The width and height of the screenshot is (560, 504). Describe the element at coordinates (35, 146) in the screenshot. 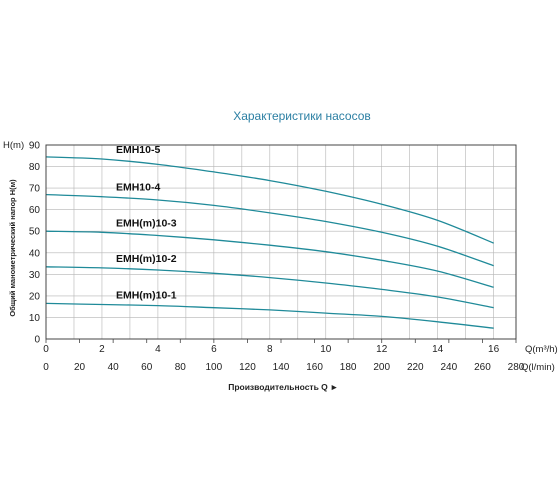

I see `y-tick-label: 90` at that location.